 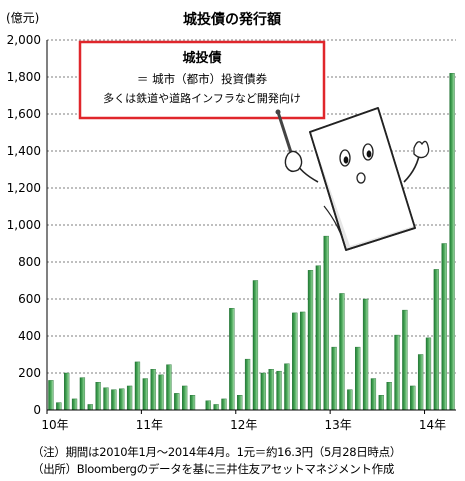 I want to click on chart-title: 城投債の発行額, so click(x=232, y=19).